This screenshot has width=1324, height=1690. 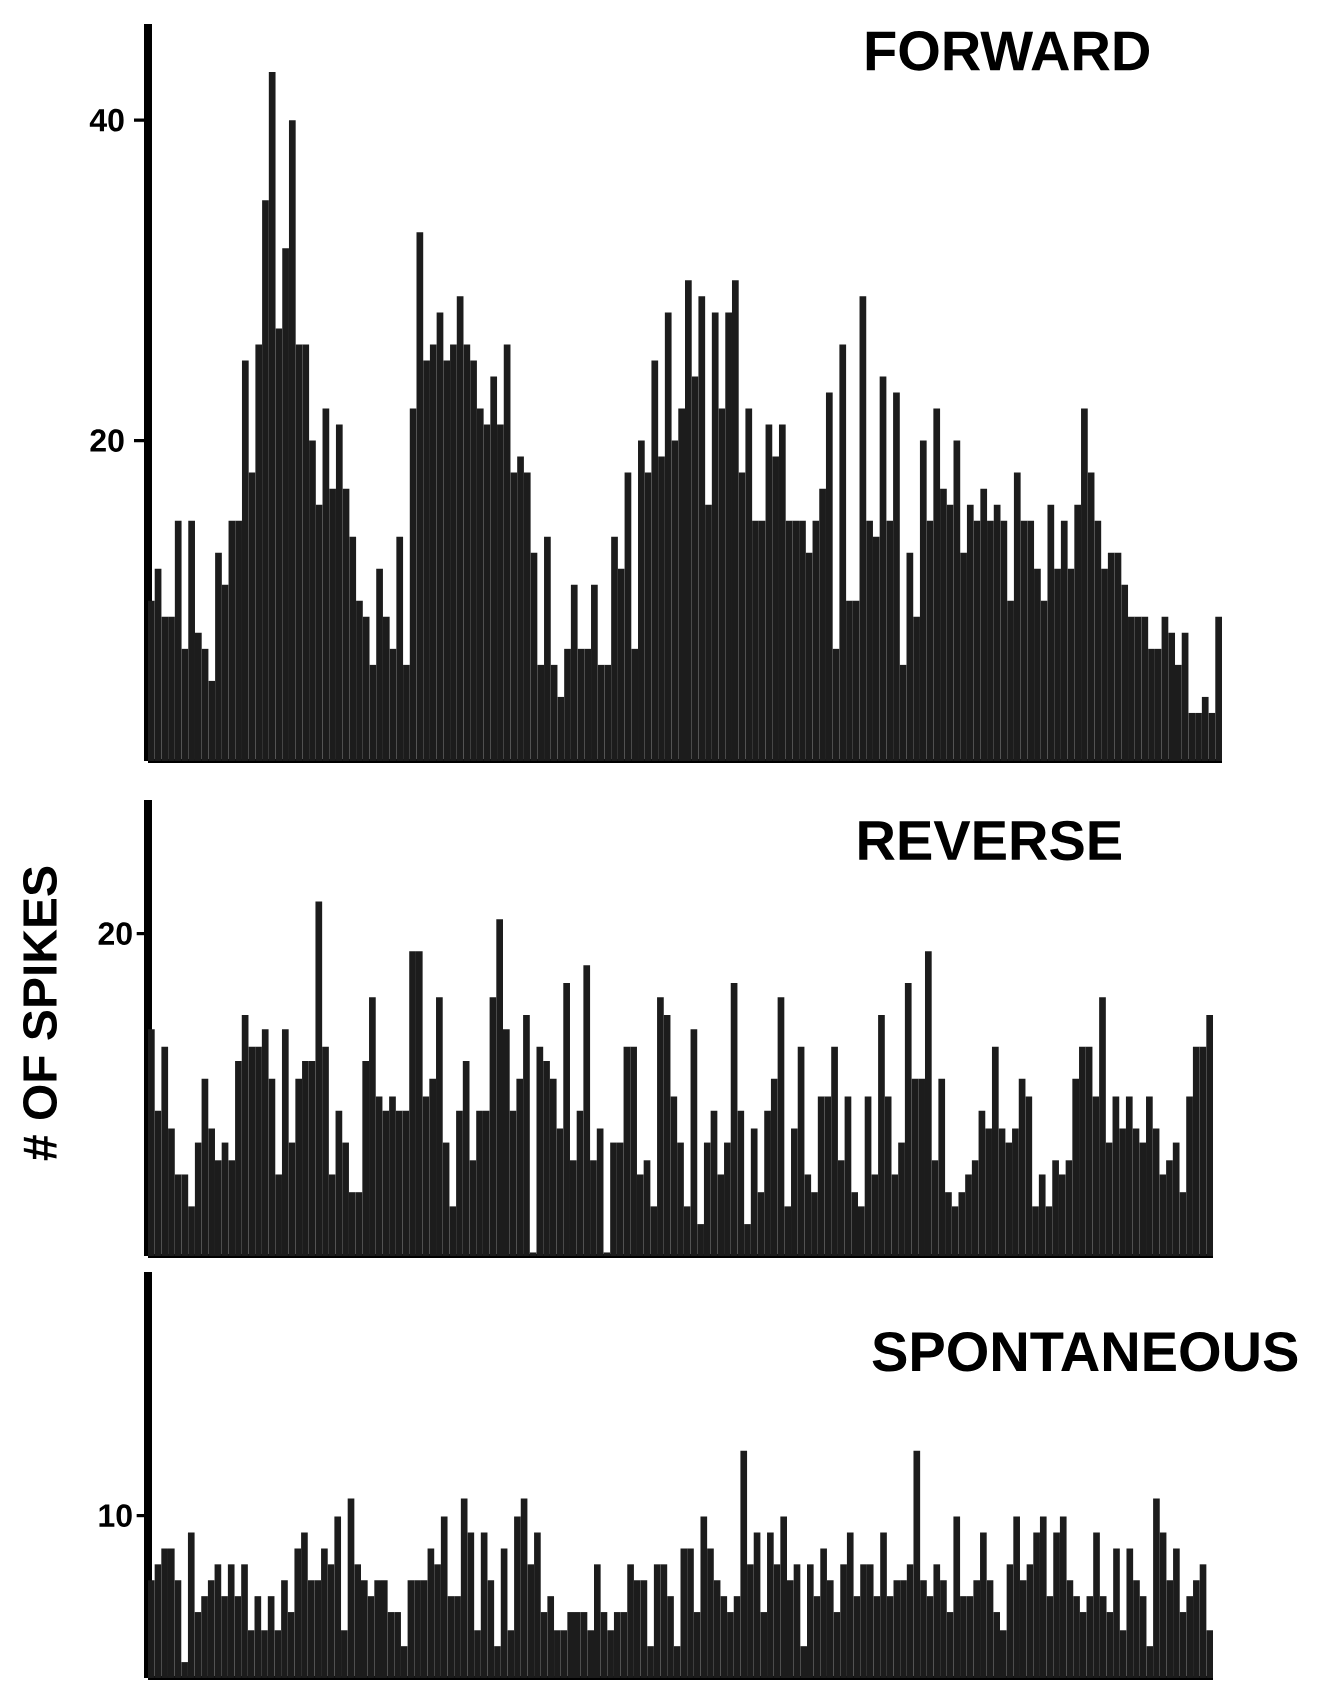 What do you see at coordinates (1007, 51) in the screenshot?
I see `chart-title: FORWARD` at bounding box center [1007, 51].